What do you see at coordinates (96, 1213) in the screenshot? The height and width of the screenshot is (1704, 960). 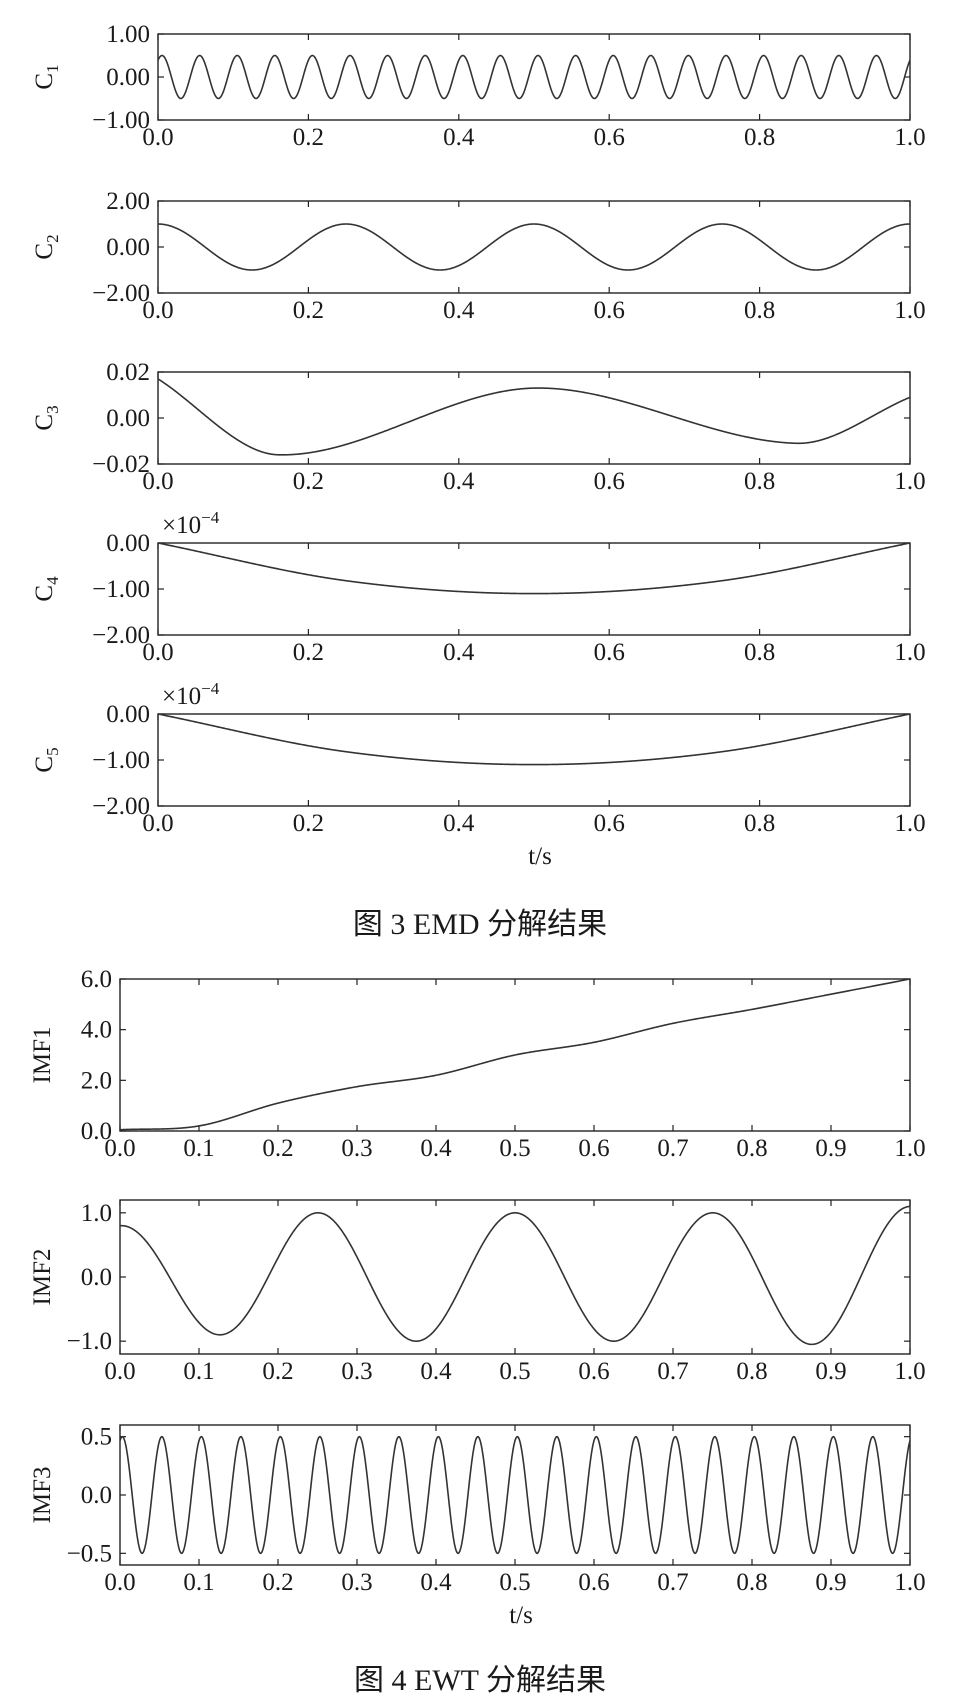 I see `y-tick-label: 1.0` at bounding box center [96, 1213].